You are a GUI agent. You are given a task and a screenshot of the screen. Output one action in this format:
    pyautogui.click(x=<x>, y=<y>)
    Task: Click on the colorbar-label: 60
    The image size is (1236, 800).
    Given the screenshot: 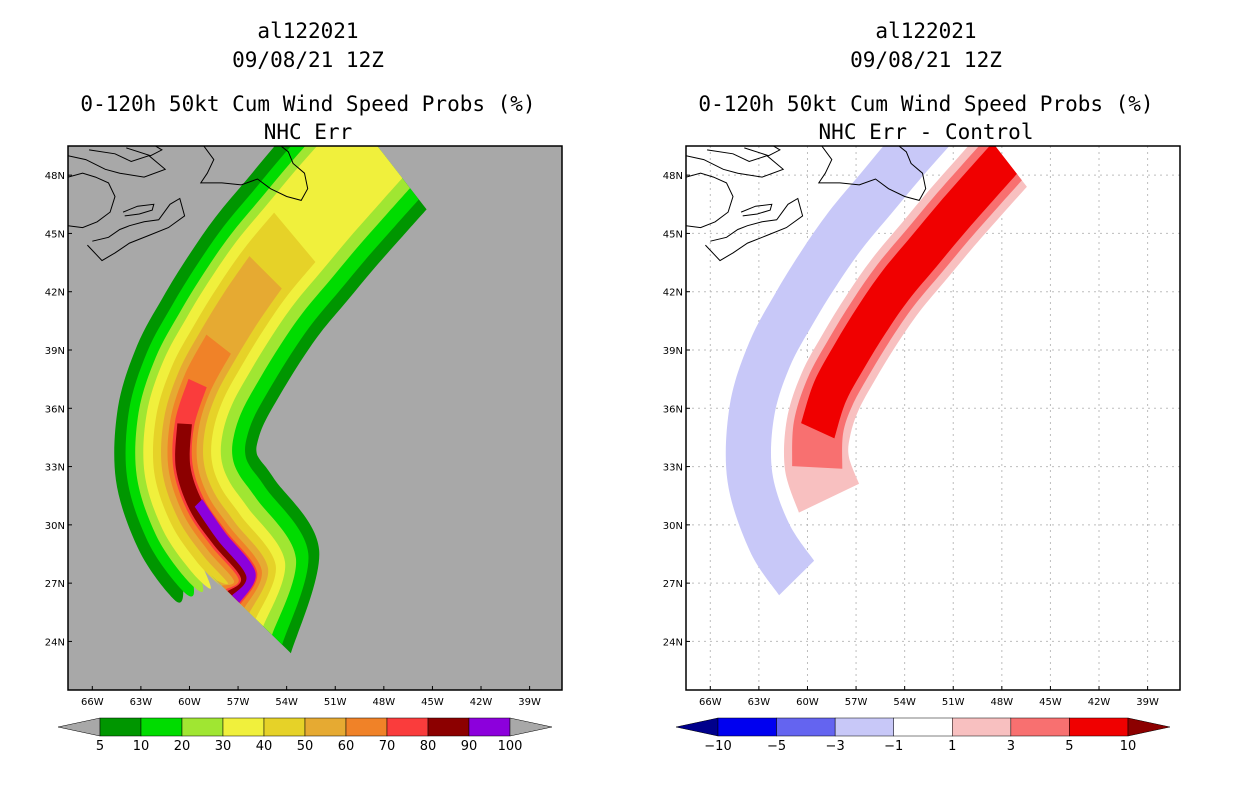 What is the action you would take?
    pyautogui.click(x=346, y=746)
    